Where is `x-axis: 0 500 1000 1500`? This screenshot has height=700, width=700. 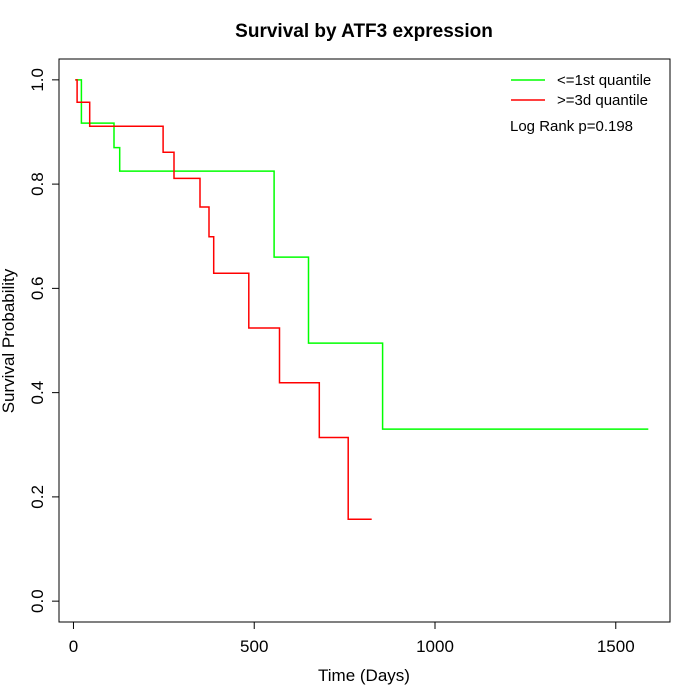 x-axis: 0 500 1000 1500 is located at coordinates (352, 639).